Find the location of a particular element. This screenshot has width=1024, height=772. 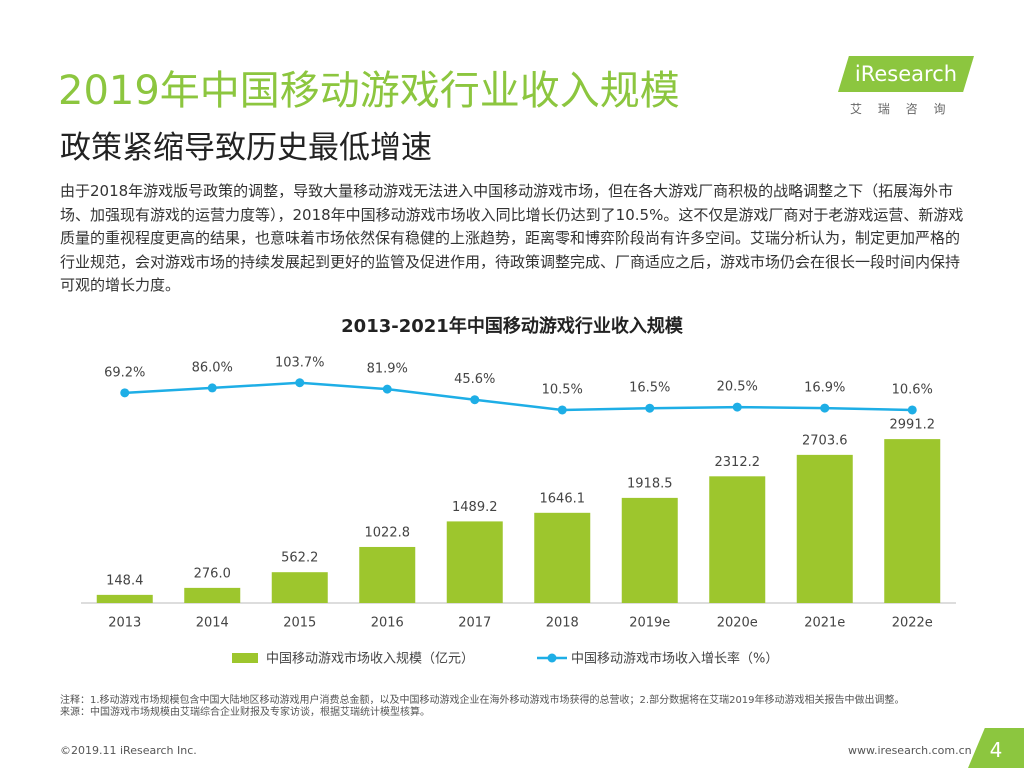

legend-label: 中国移动游戏市场收入增长率（%） is located at coordinates (674, 659).